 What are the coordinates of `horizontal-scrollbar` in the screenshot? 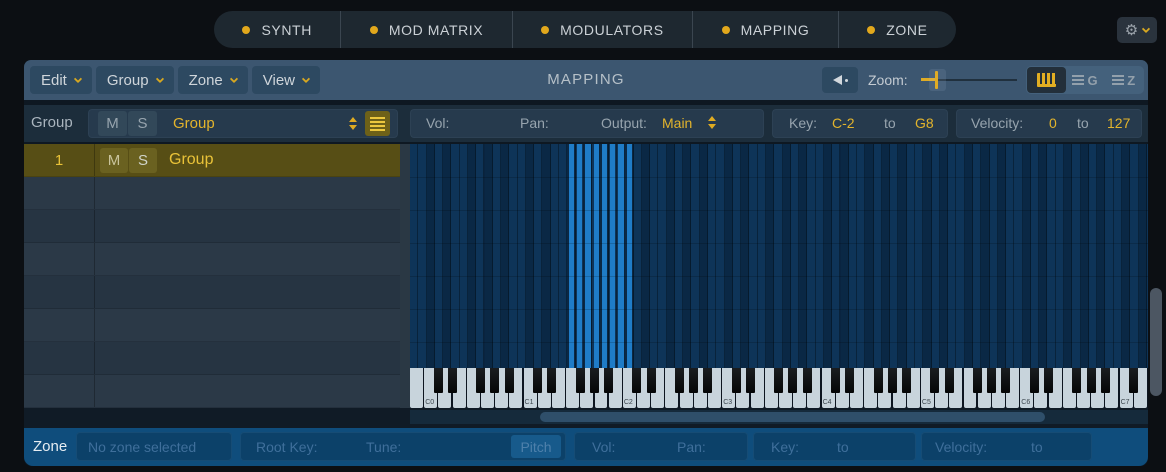 It's located at (779, 417).